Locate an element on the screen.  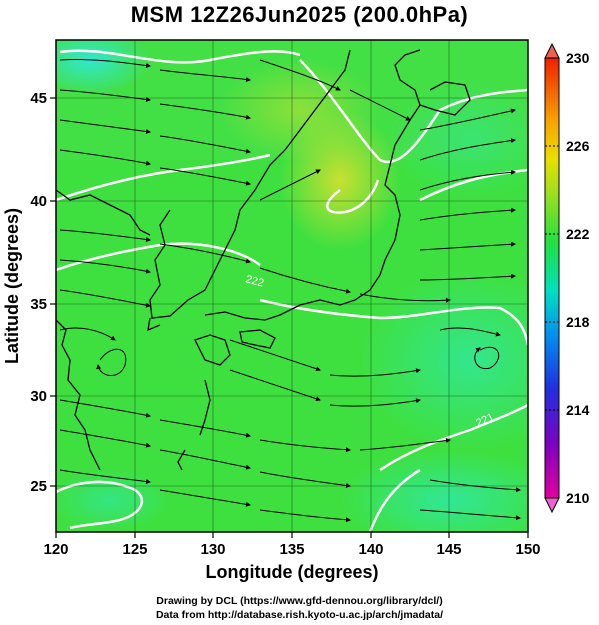
x-tick-label: 120 is located at coordinates (55, 549).